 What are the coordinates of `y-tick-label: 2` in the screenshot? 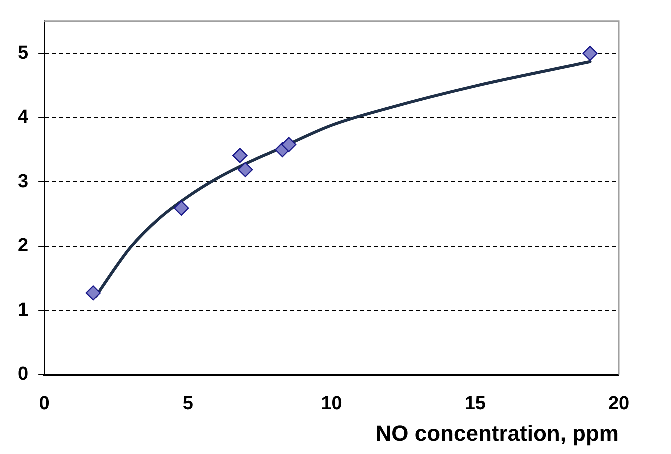 It's located at (23, 246).